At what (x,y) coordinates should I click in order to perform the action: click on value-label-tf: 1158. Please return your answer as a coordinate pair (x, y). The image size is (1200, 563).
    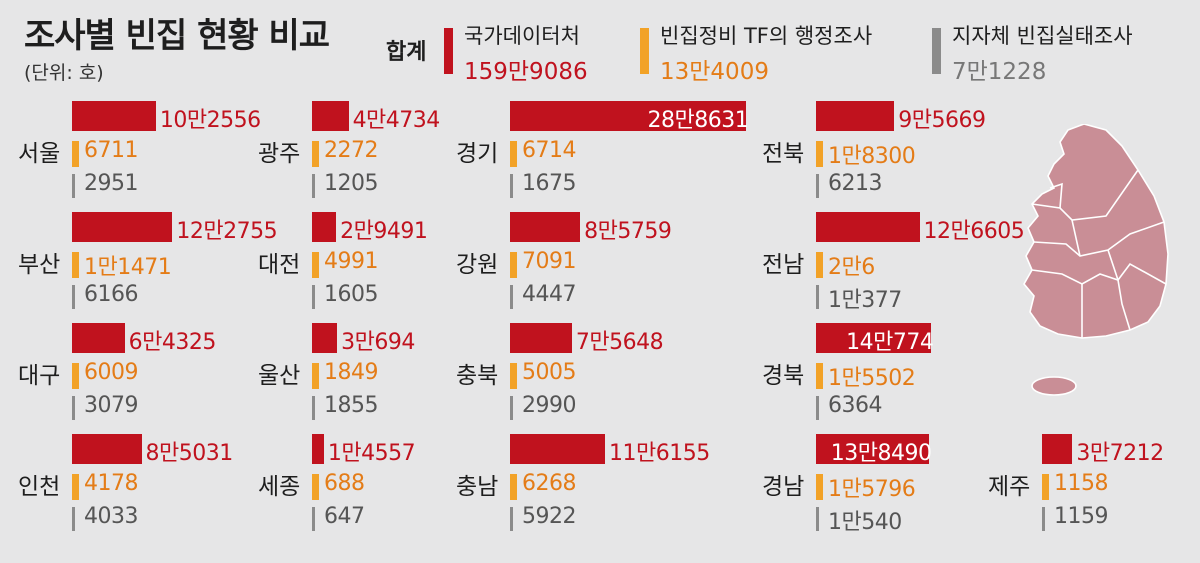
    Looking at the image, I should click on (1081, 483).